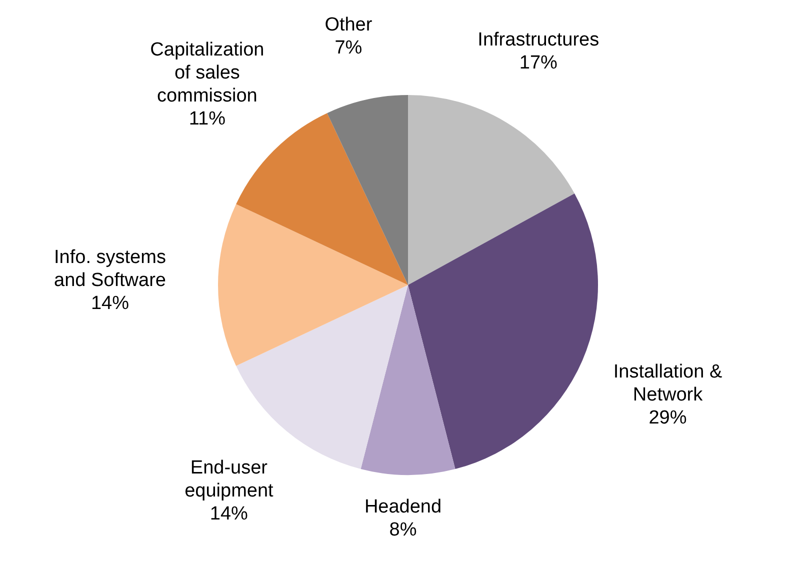 The image size is (787, 574). Describe the element at coordinates (348, 25) in the screenshot. I see `slice-label: Other` at that location.